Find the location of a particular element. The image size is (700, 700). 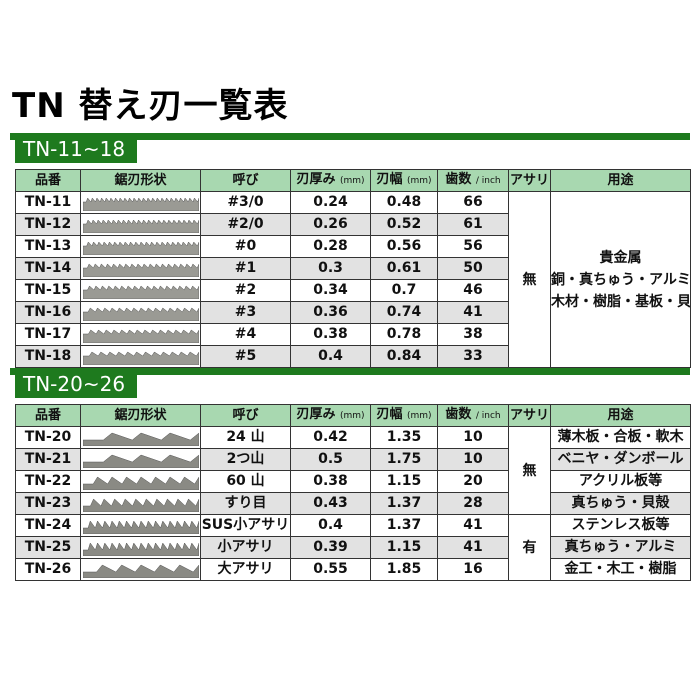

code-cell: TN-11 is located at coordinates (48, 202).